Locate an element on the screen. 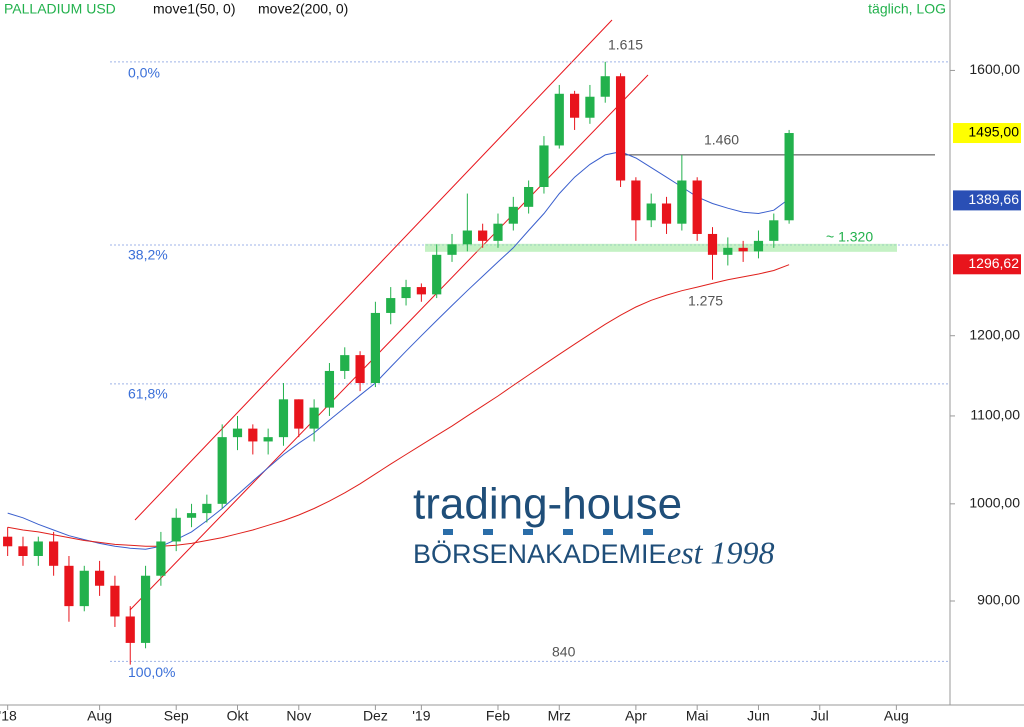  y-tick-label: 1100,00 is located at coordinates (995, 415).